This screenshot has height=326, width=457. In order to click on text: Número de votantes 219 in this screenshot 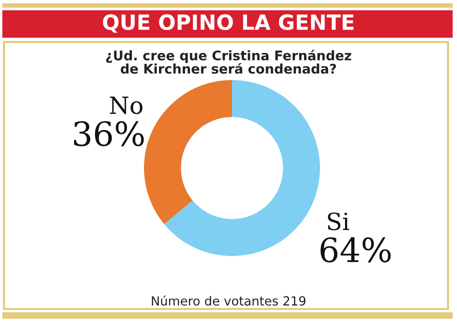, I will do `click(229, 300)`.